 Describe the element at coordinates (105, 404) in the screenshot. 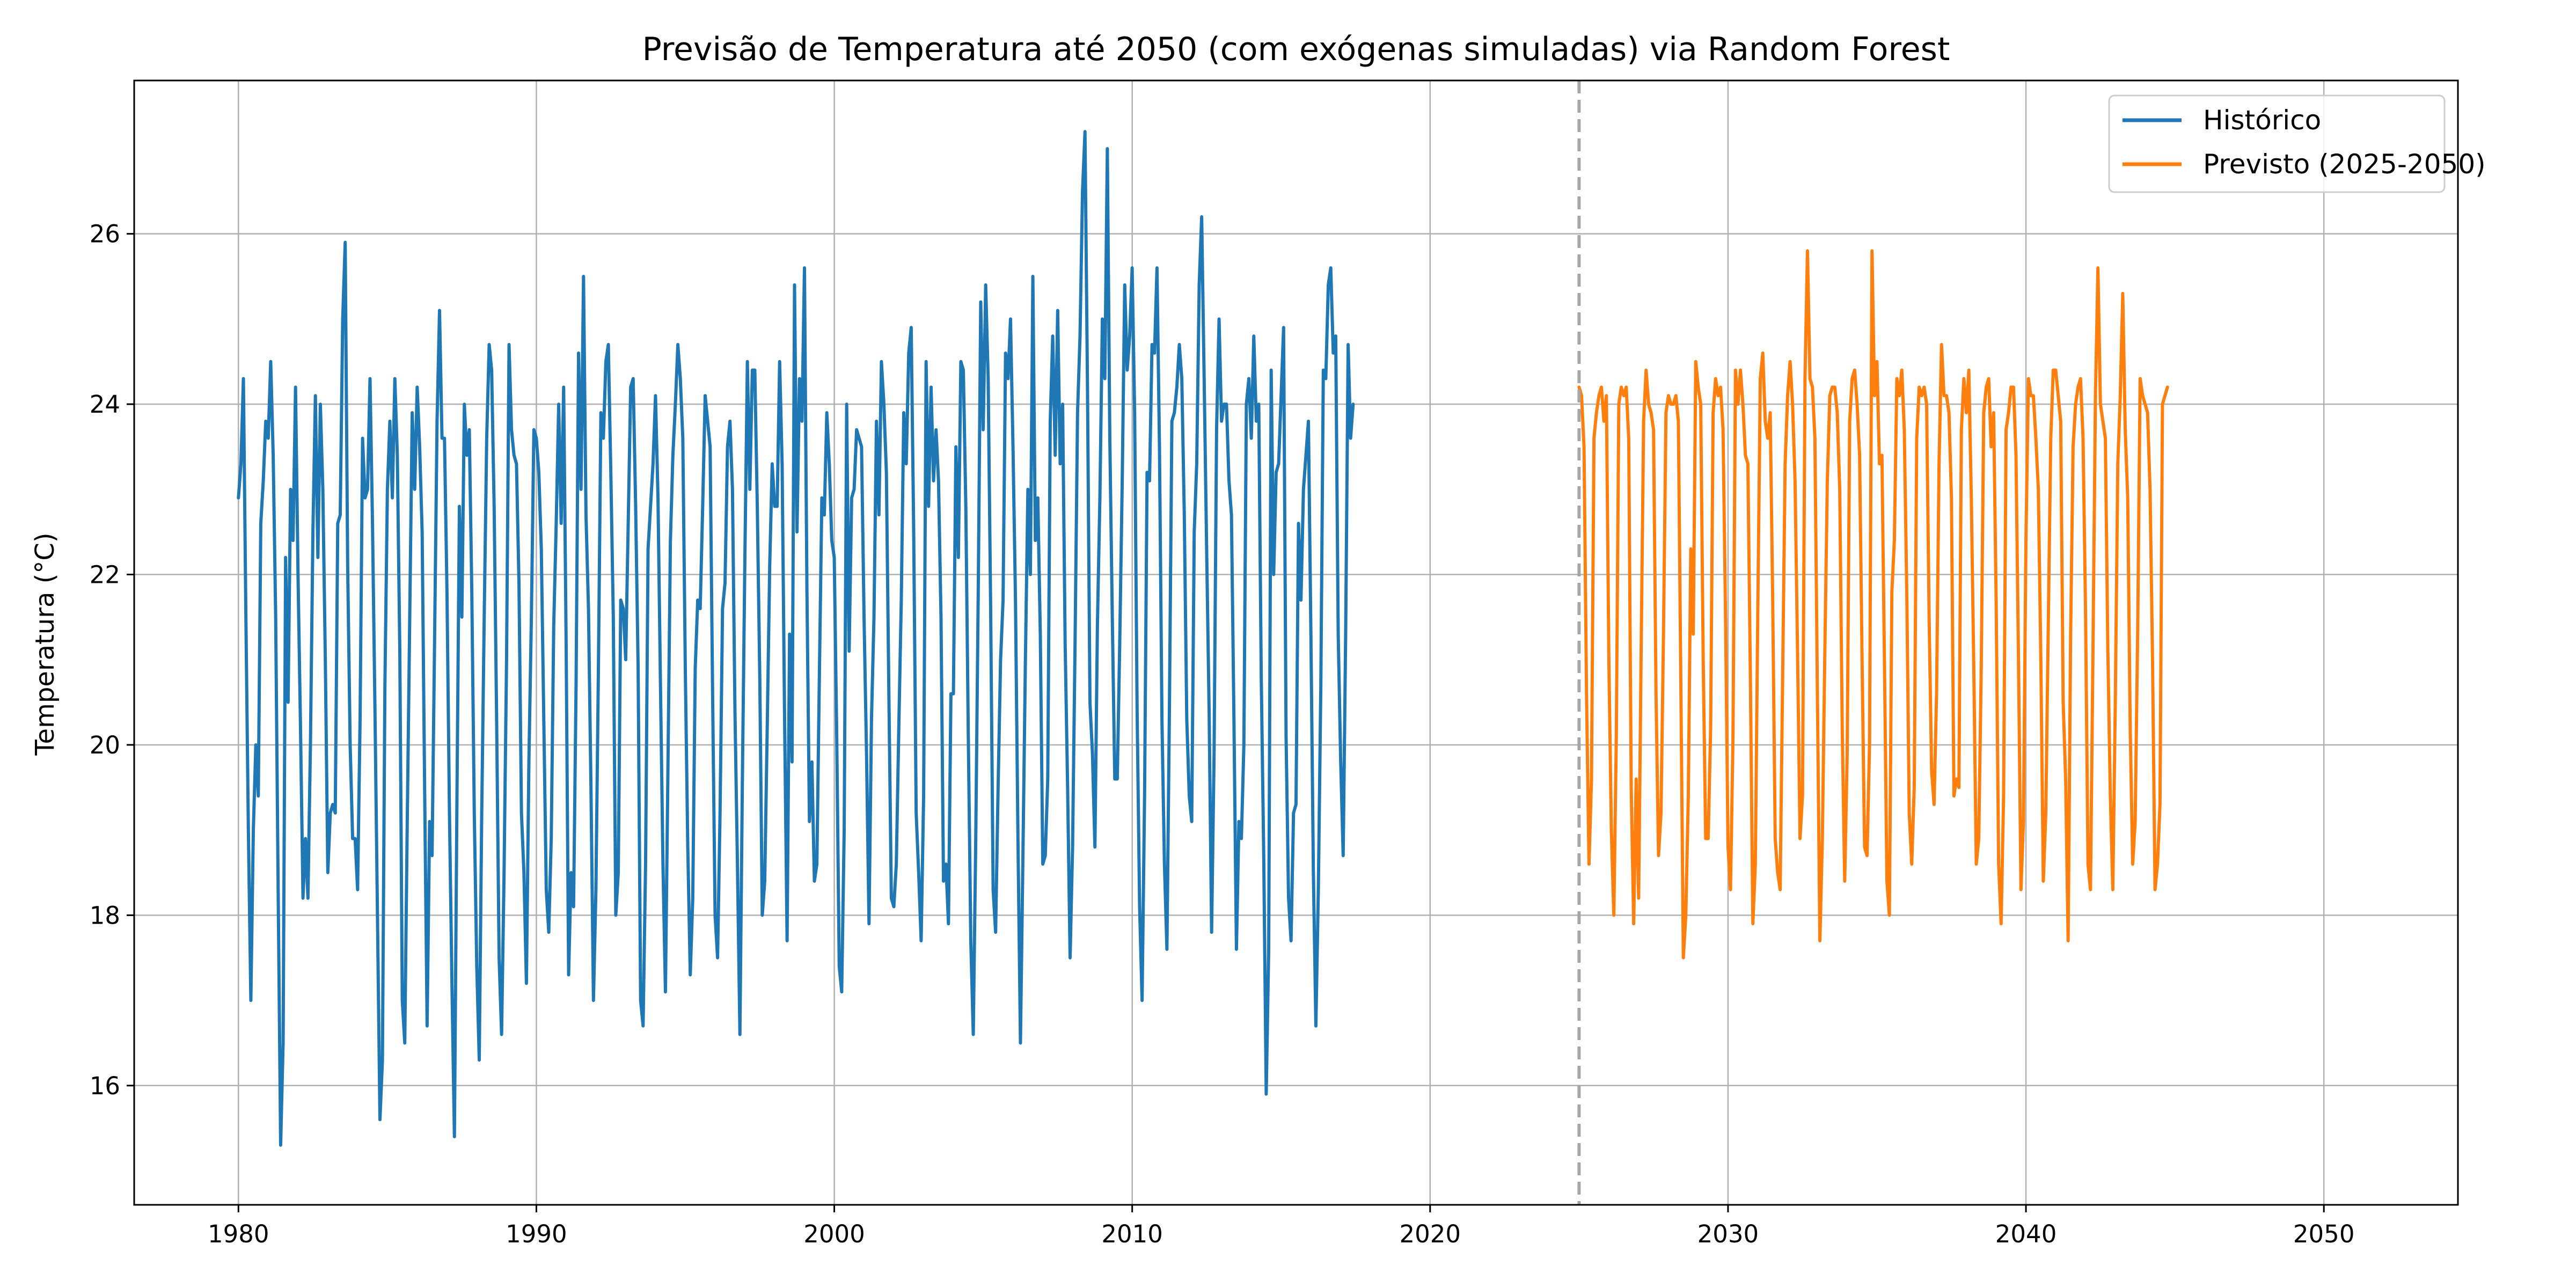

I see `y-tick-label-24: 24` at that location.